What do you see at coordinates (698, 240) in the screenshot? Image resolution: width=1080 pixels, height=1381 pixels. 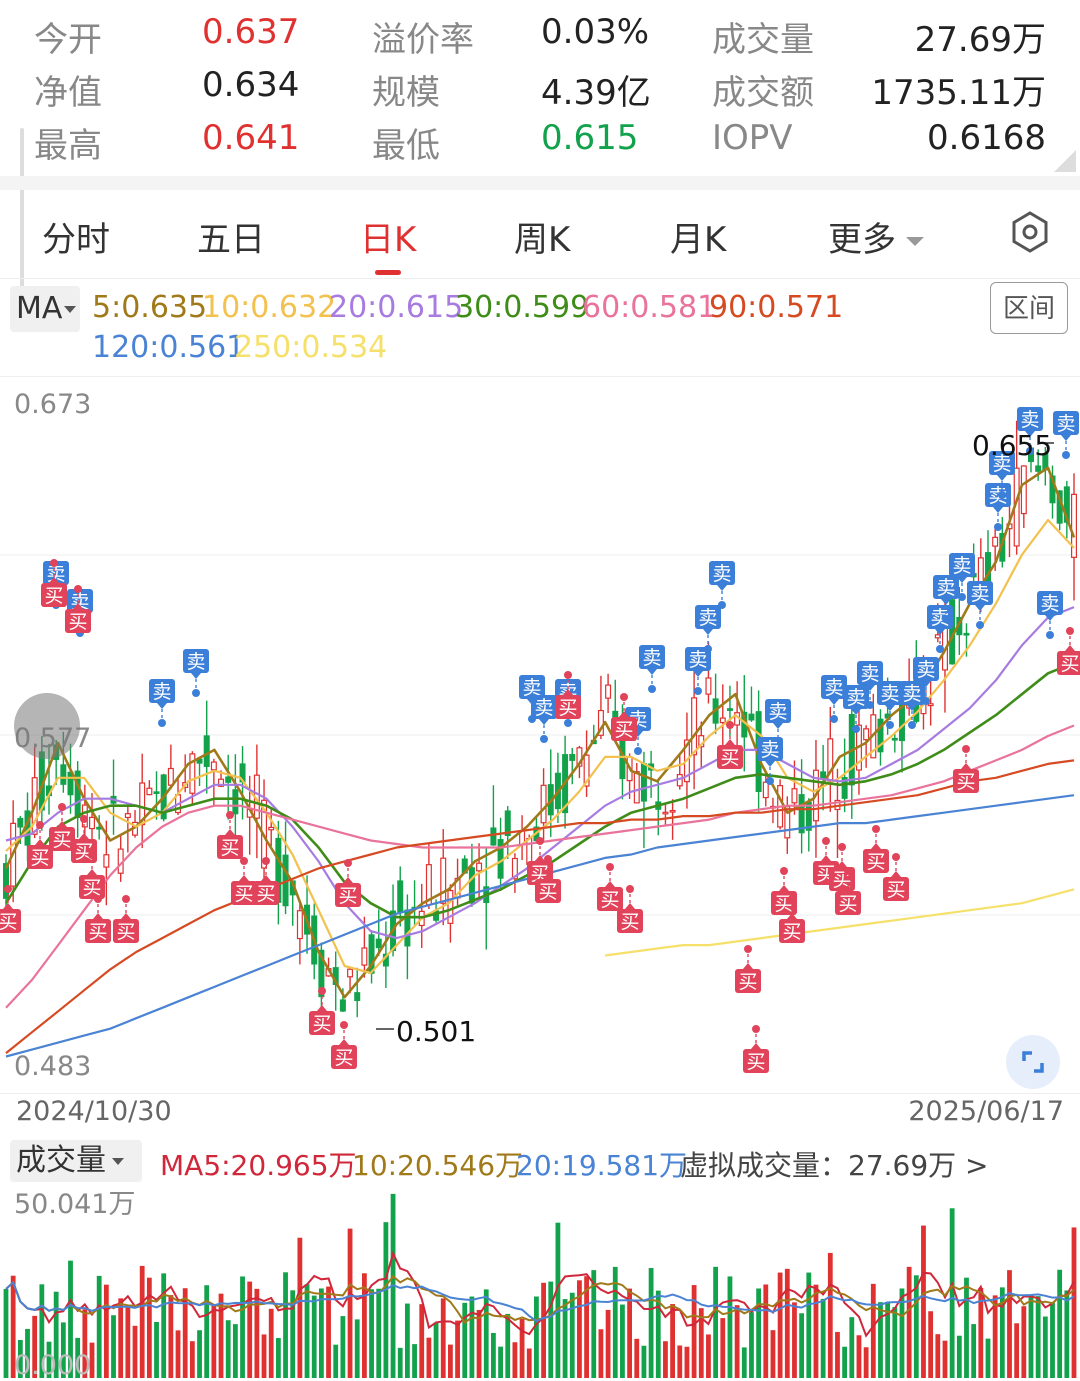 I see `tab-monthly-k: 月K` at bounding box center [698, 240].